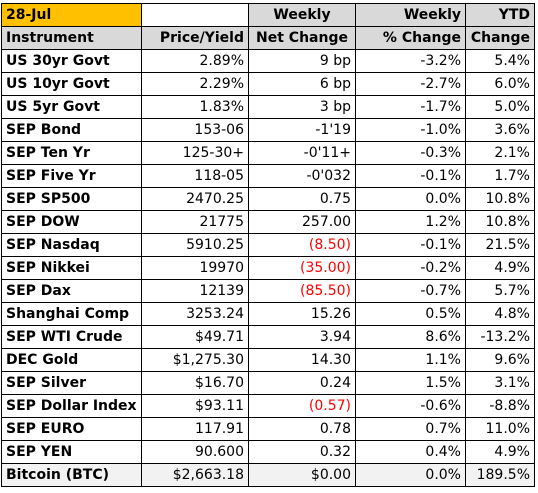 The width and height of the screenshot is (538, 493). What do you see at coordinates (500, 475) in the screenshot?
I see `ytd-change-cell: 189.5%` at bounding box center [500, 475].